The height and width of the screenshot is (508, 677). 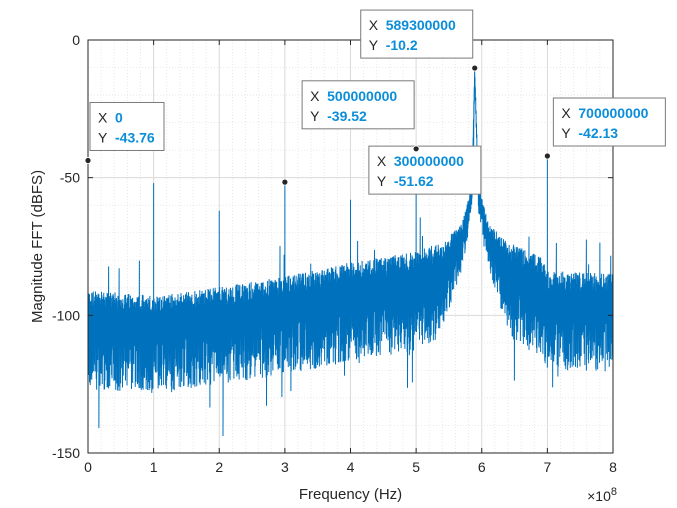 I want to click on y-tick-label: -50, so click(x=70, y=178).